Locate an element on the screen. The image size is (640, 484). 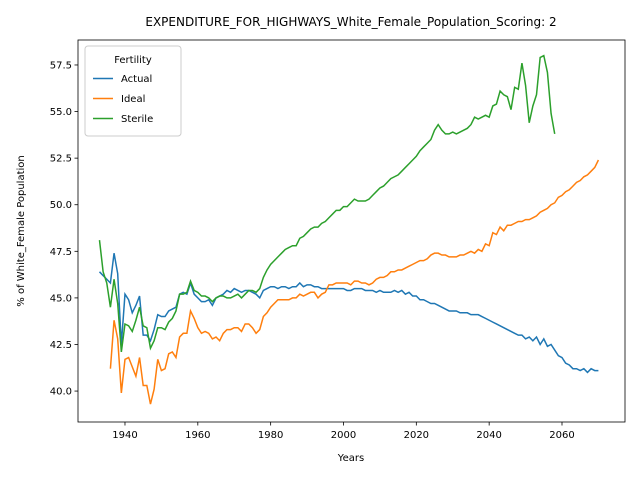
y-tick-label: 50.0 is located at coordinates (61, 205).